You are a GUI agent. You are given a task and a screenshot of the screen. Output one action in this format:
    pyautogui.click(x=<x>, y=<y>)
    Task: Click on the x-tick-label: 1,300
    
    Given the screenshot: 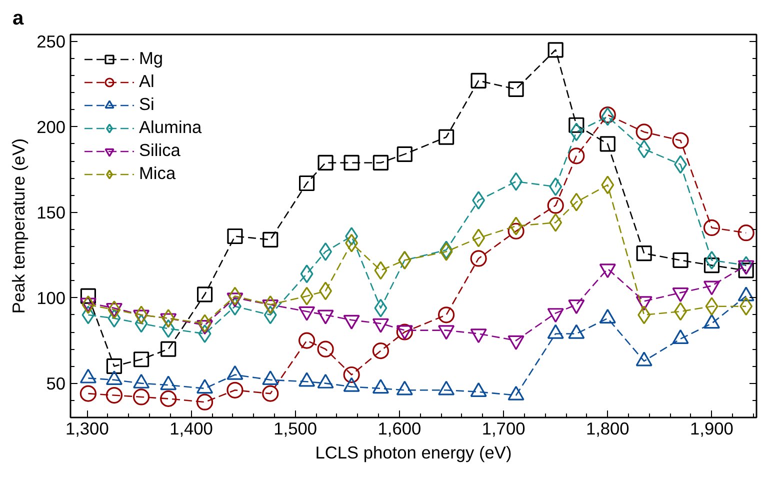 What is the action you would take?
    pyautogui.click(x=87, y=428)
    